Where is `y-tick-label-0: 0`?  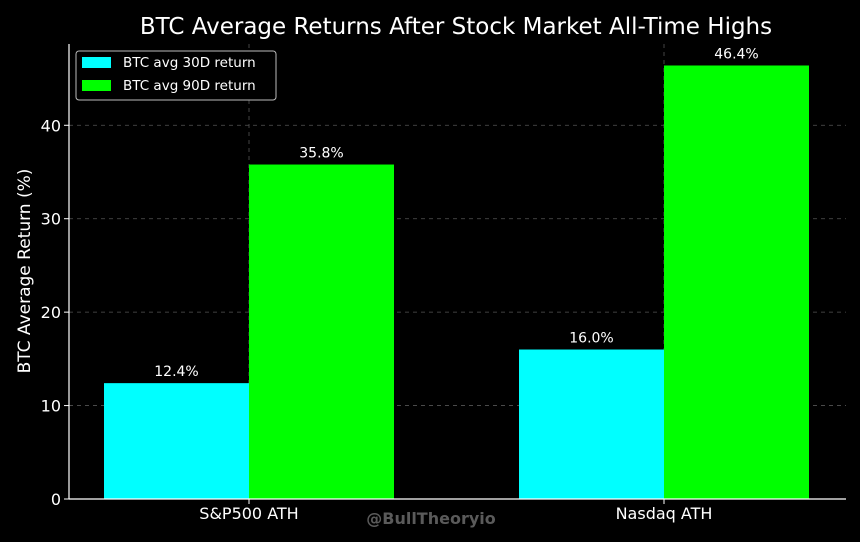
y-tick-label-0: 0 is located at coordinates (56, 499).